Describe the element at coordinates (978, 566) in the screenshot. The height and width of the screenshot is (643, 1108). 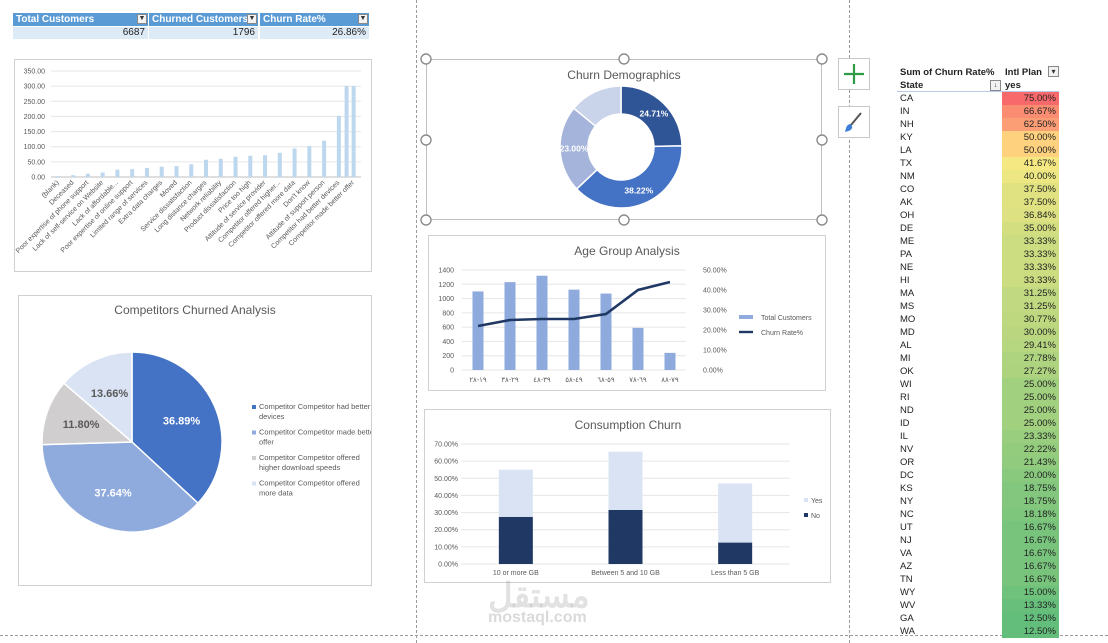
I see `pivot-row: AZ 16.67%` at that location.